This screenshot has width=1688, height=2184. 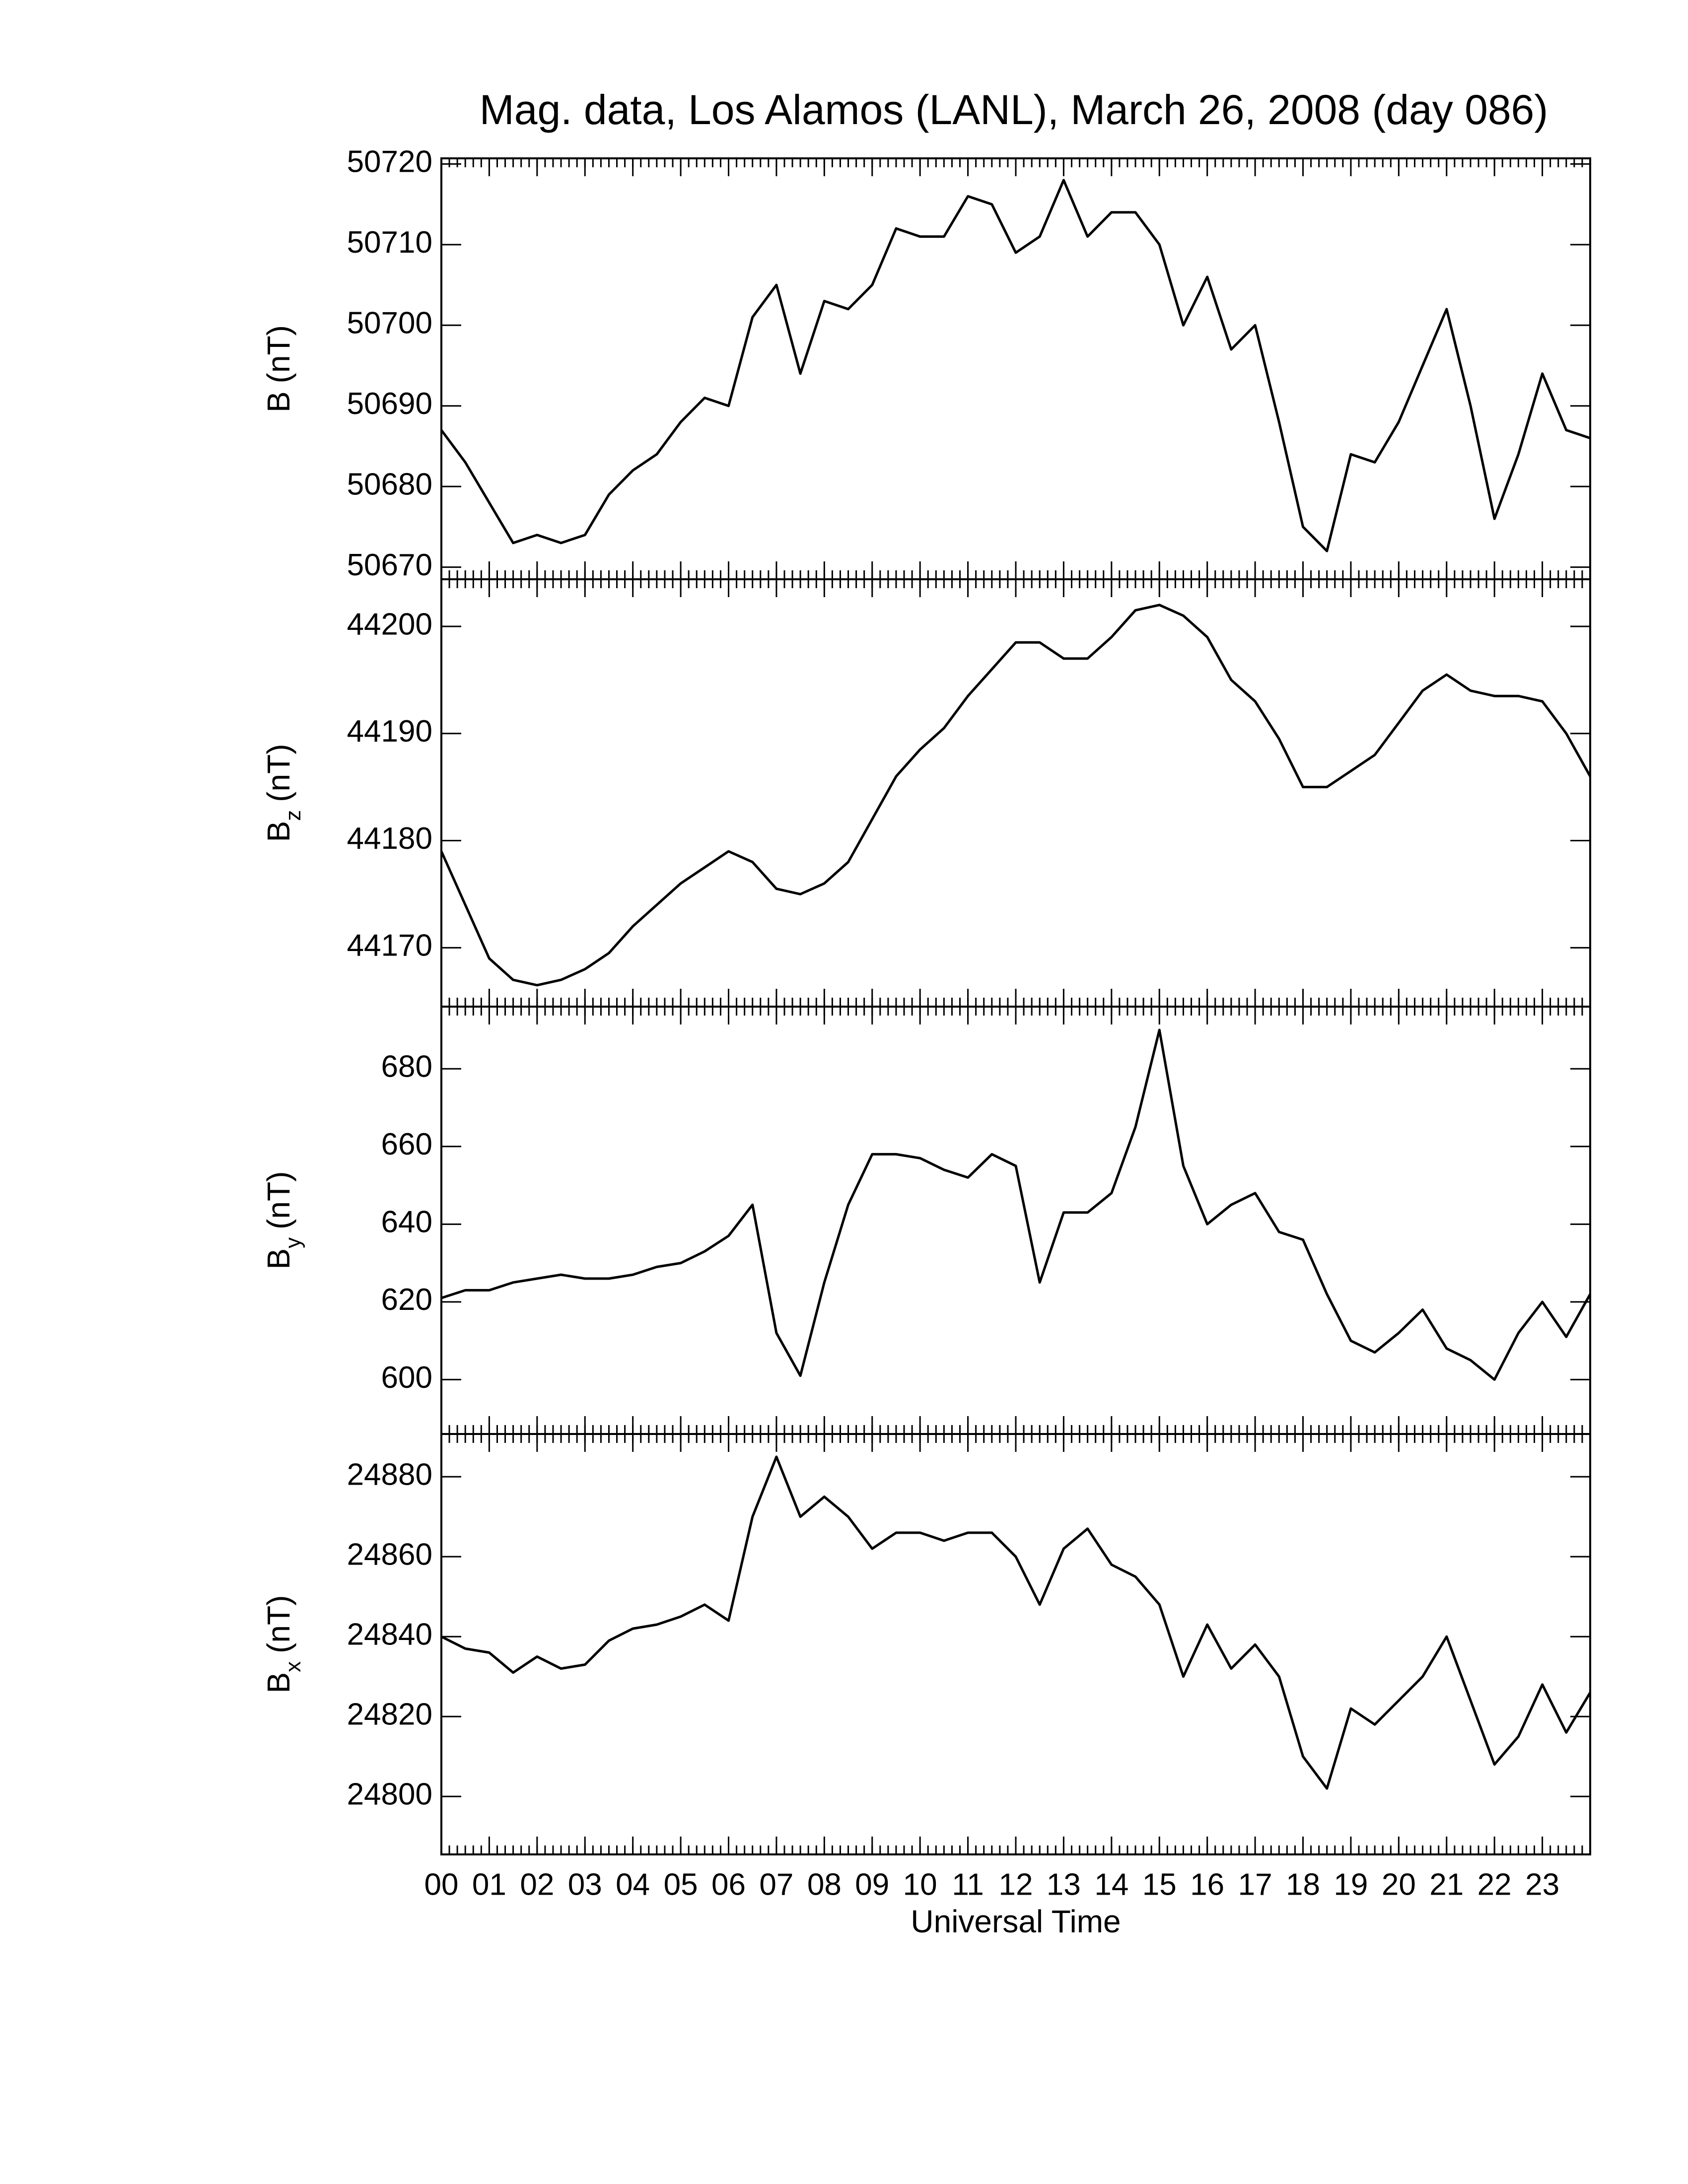 What do you see at coordinates (389, 1635) in the screenshot?
I see `y-tick-label: 24840` at bounding box center [389, 1635].